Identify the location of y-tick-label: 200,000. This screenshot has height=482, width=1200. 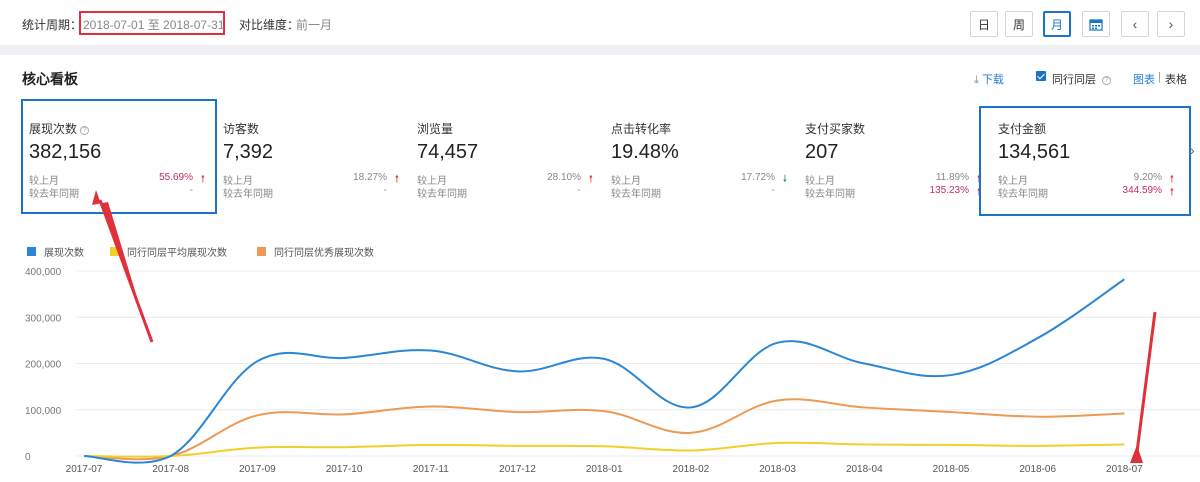
(43, 365).